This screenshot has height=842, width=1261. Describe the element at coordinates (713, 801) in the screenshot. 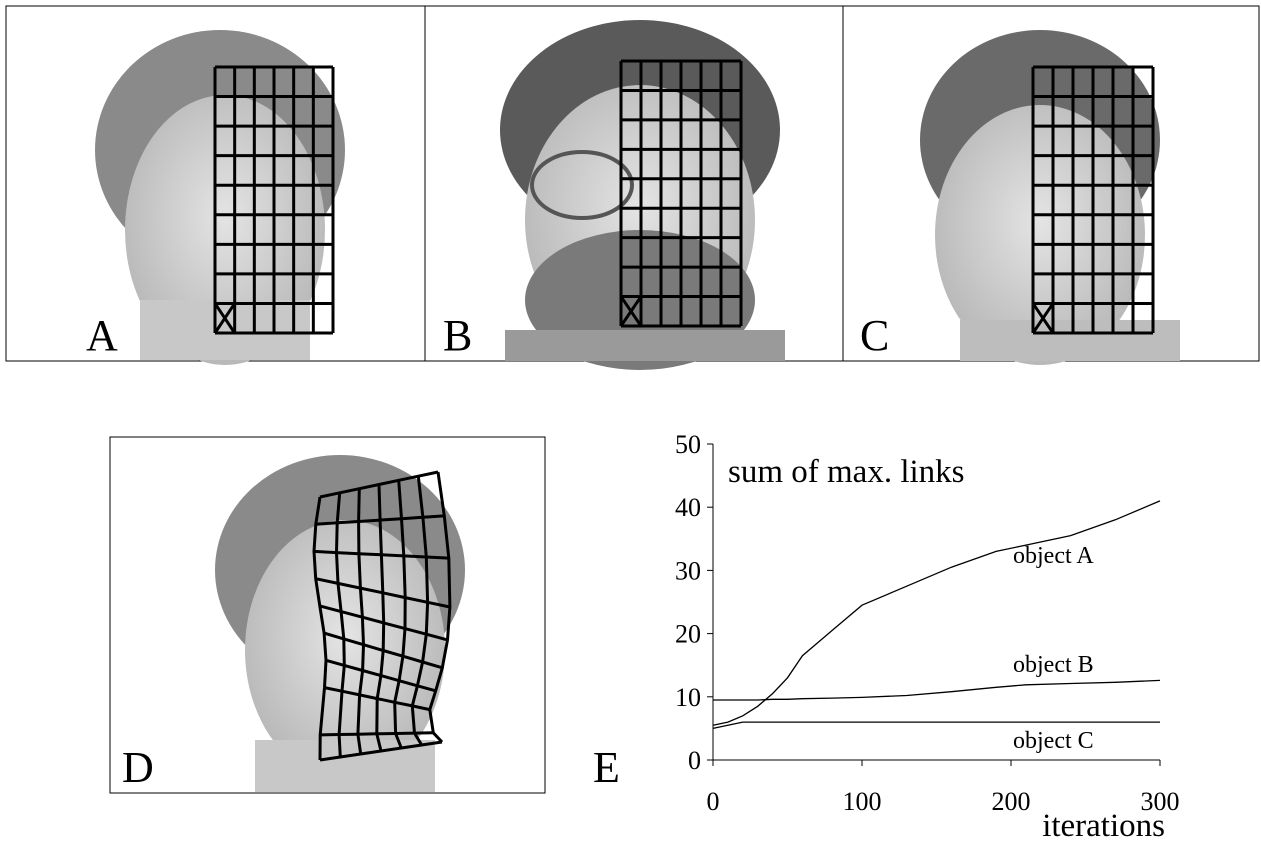

I see `x-tick-label: 0` at that location.